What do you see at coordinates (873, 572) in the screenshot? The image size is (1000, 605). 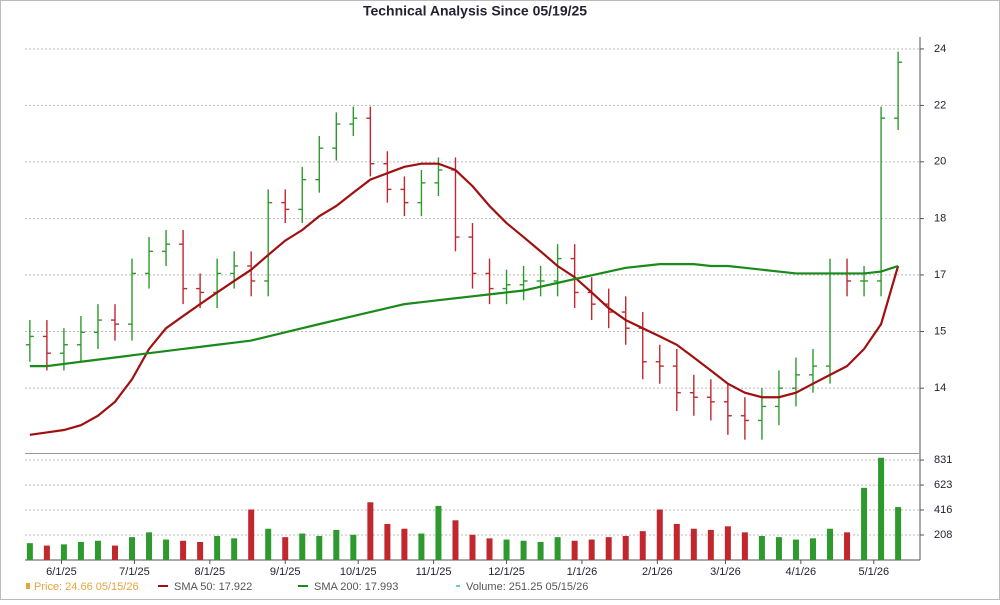 I see `x-tick-label: 5/1/26` at bounding box center [873, 572].